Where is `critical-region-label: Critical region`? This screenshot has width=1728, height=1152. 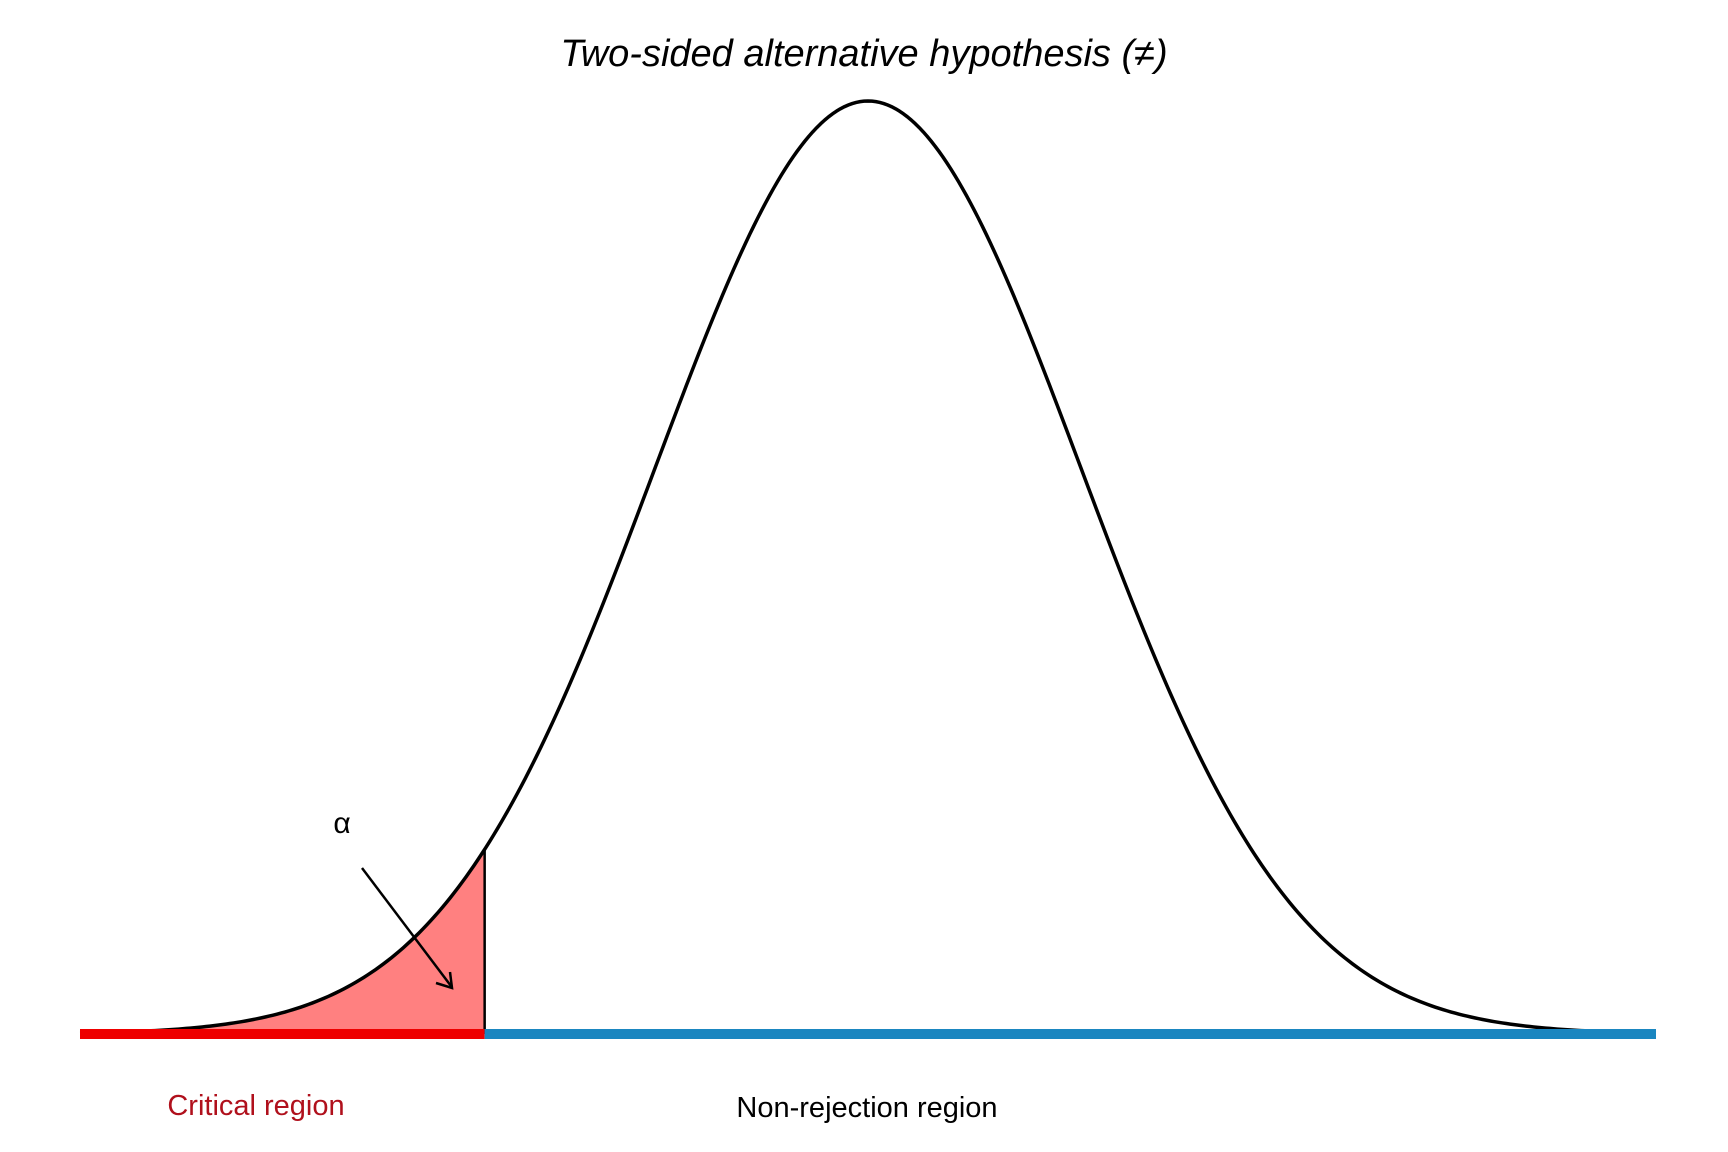 critical-region-label: Critical region is located at coordinates (255, 1106).